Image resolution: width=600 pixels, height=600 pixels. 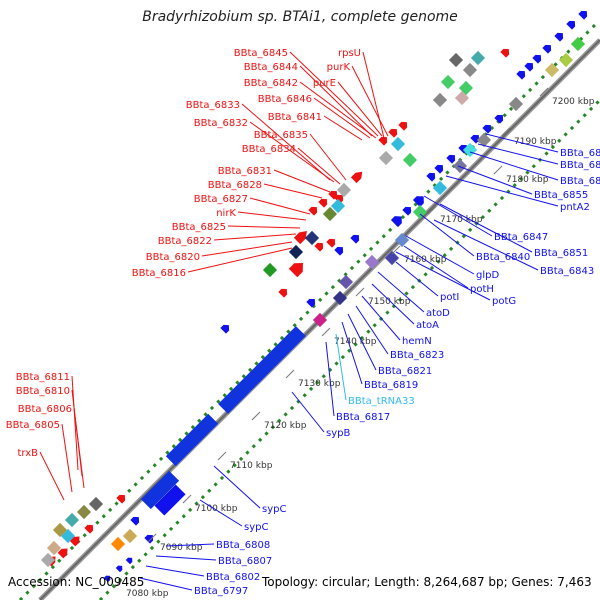 What do you see at coordinates (504, 301) in the screenshot?
I see `gene-label: potG` at bounding box center [504, 301].